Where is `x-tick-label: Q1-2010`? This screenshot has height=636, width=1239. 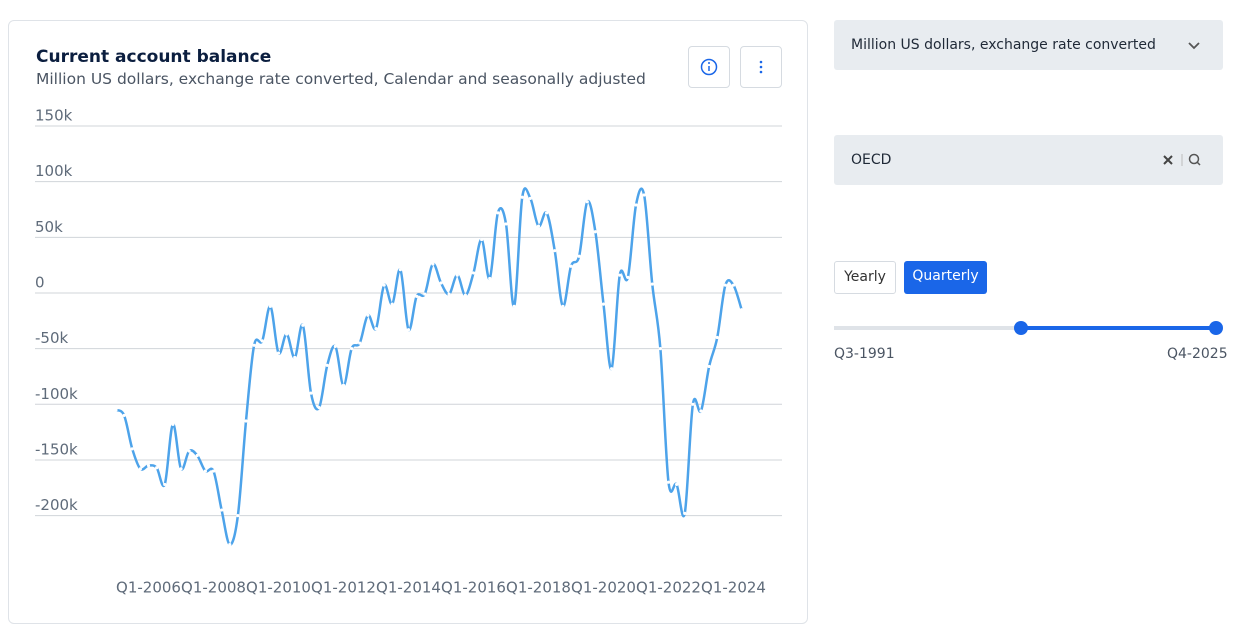
x-tick-label: Q1-2010 is located at coordinates (278, 588).